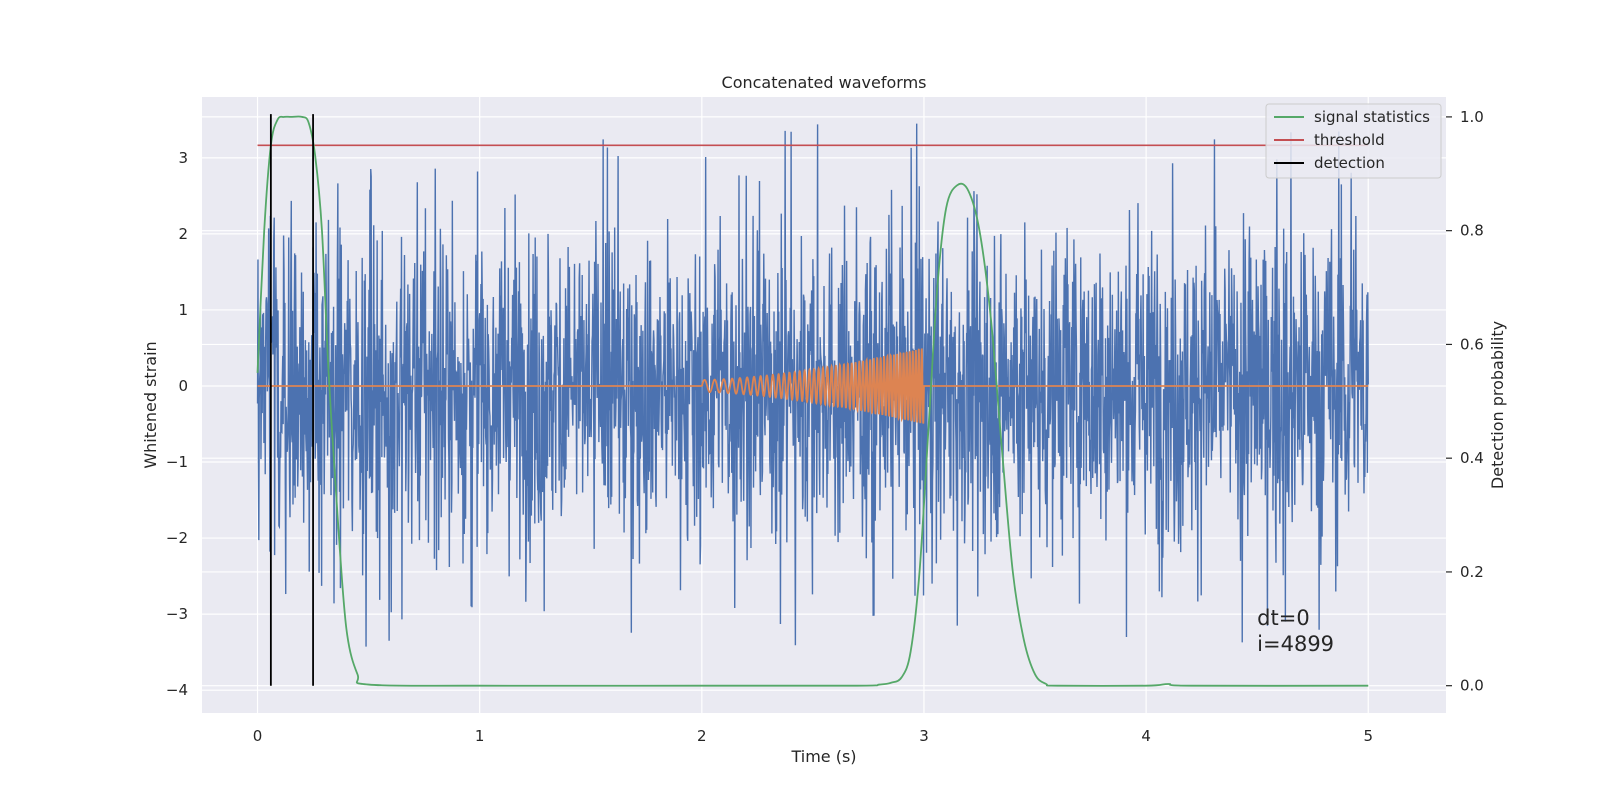 The image size is (1600, 800). I want to click on y2-tick-label-5: 1.0, so click(1472, 117).